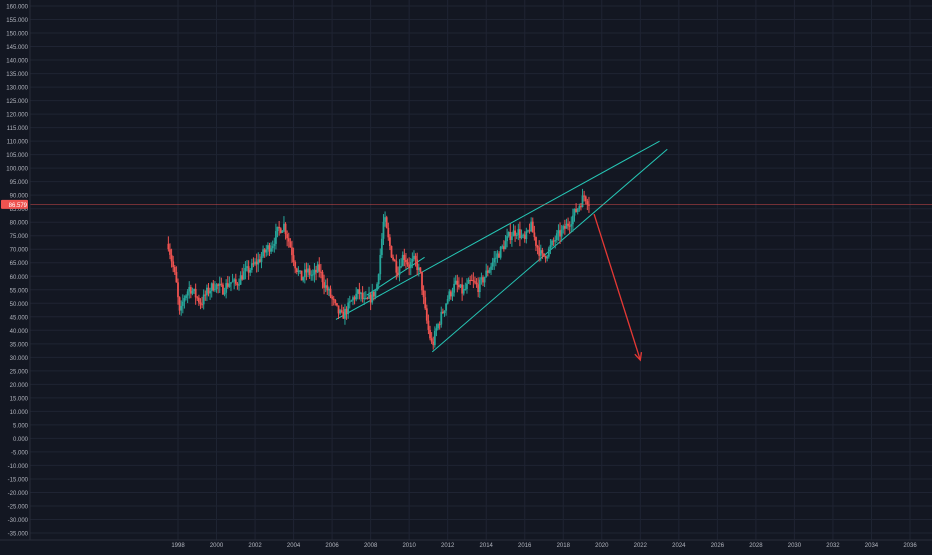 The image size is (932, 555). I want to click on current-price-label: 86.579, so click(14, 204).